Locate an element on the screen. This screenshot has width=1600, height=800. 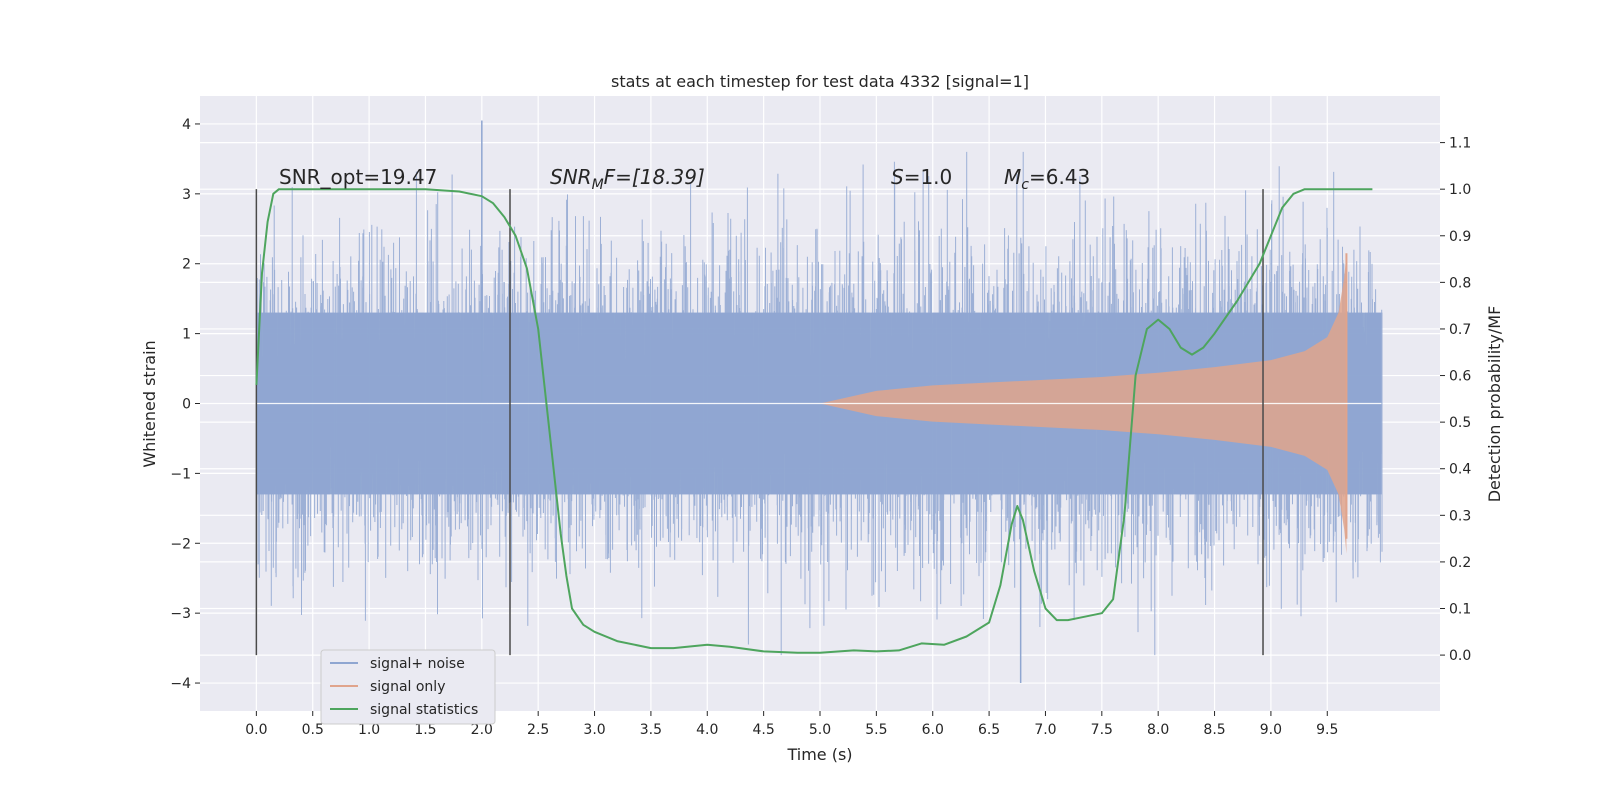
x-tick-label: 5.5 is located at coordinates (876, 730).